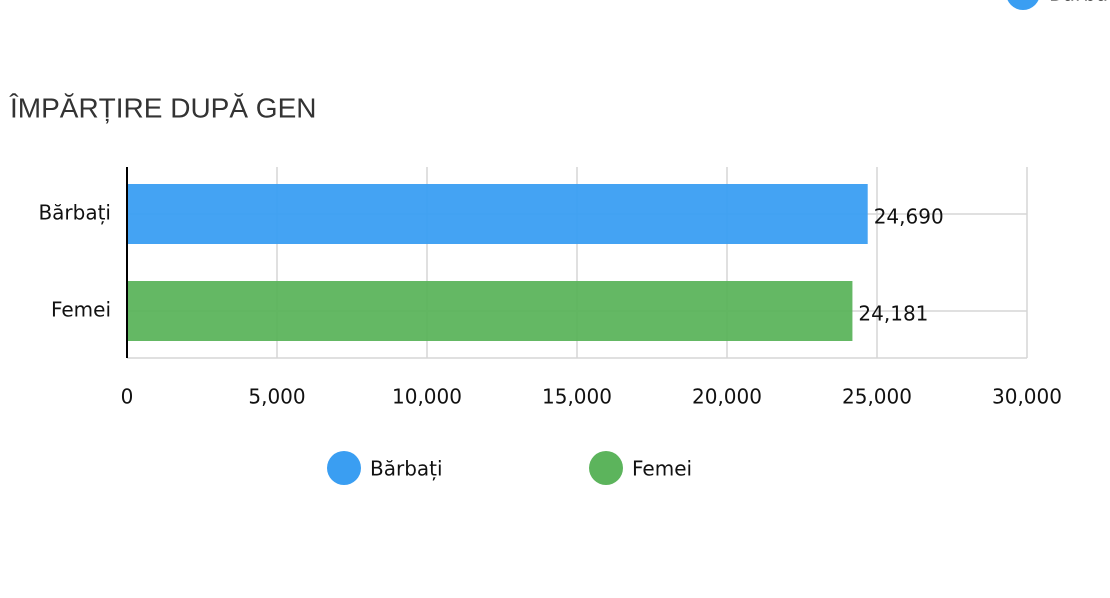  What do you see at coordinates (427, 397) in the screenshot?
I see `x-tick-label: 10,000` at bounding box center [427, 397].